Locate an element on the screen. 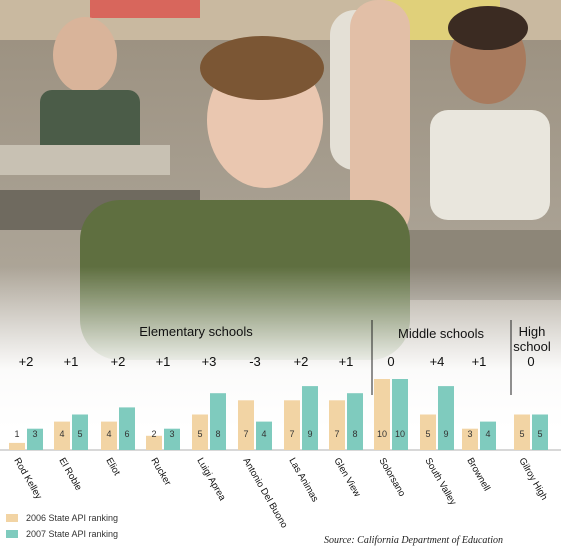 This screenshot has width=561, height=554. category-label-10: Brownell is located at coordinates (478, 474).